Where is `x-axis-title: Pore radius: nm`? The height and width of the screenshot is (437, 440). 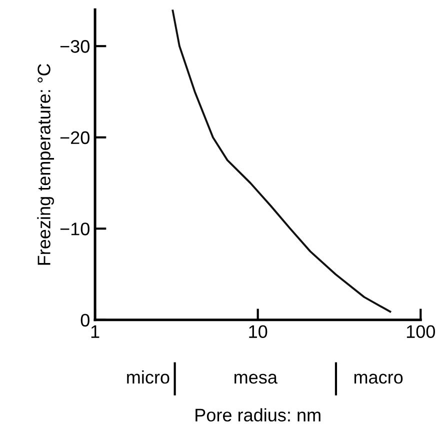 x-axis-title: Pore radius: nm is located at coordinates (258, 415).